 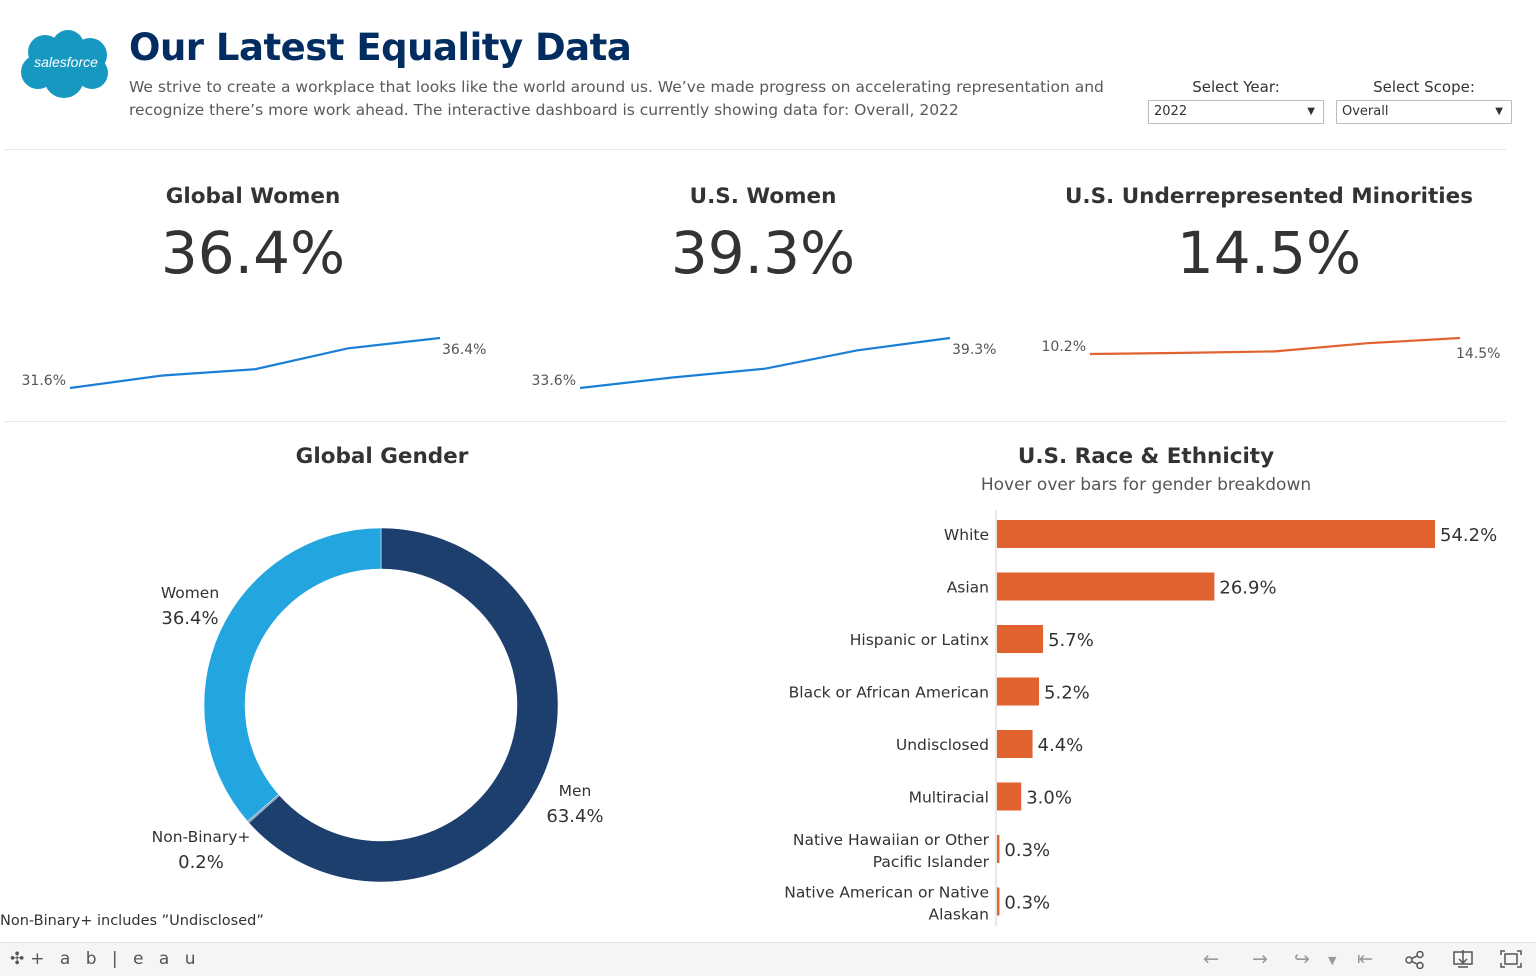 What do you see at coordinates (464, 350) in the screenshot?
I see `sparkline-end-label: 36.4%` at bounding box center [464, 350].